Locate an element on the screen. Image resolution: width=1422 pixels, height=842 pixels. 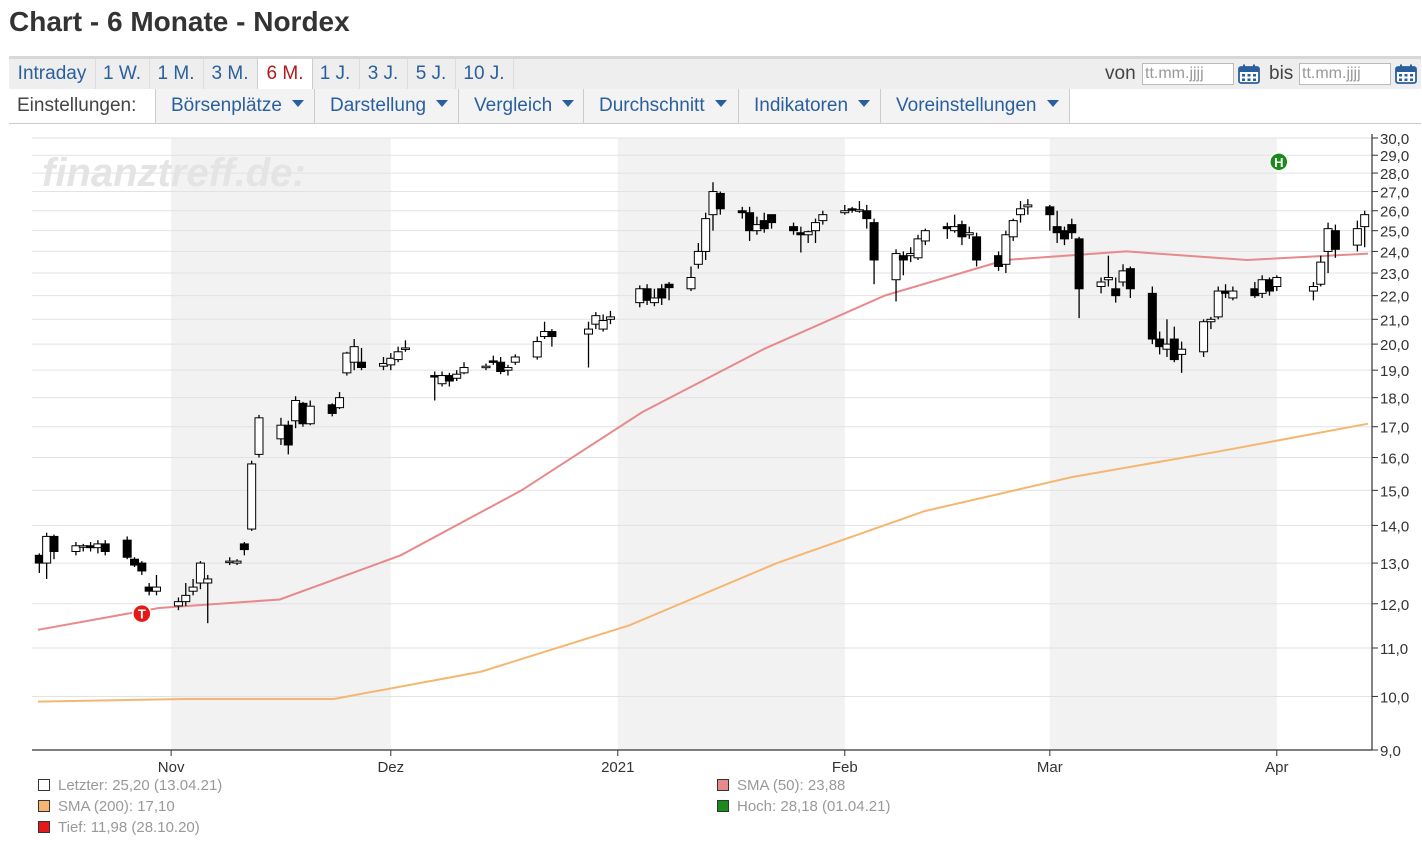
tab-10-years: 10 J. is located at coordinates (484, 74).